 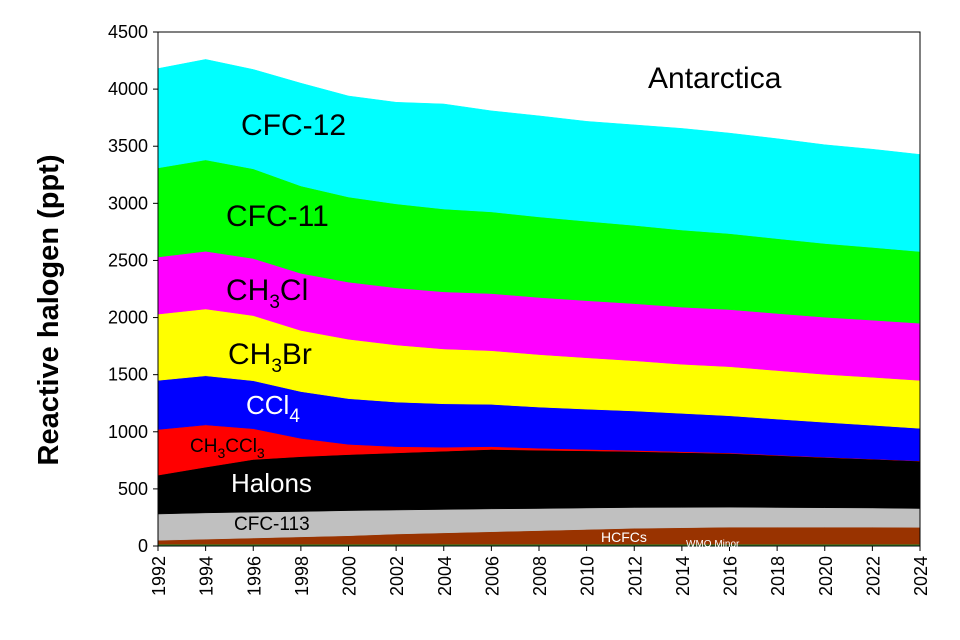 What do you see at coordinates (778, 576) in the screenshot?
I see `x-tick-label: 2018` at bounding box center [778, 576].